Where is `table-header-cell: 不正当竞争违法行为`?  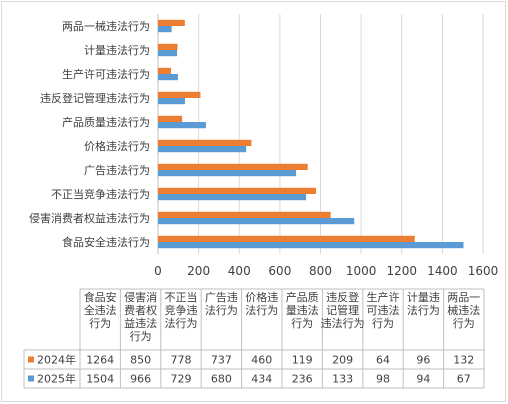 table-header-cell: 不正当竞争违法行为 is located at coordinates (181, 310).